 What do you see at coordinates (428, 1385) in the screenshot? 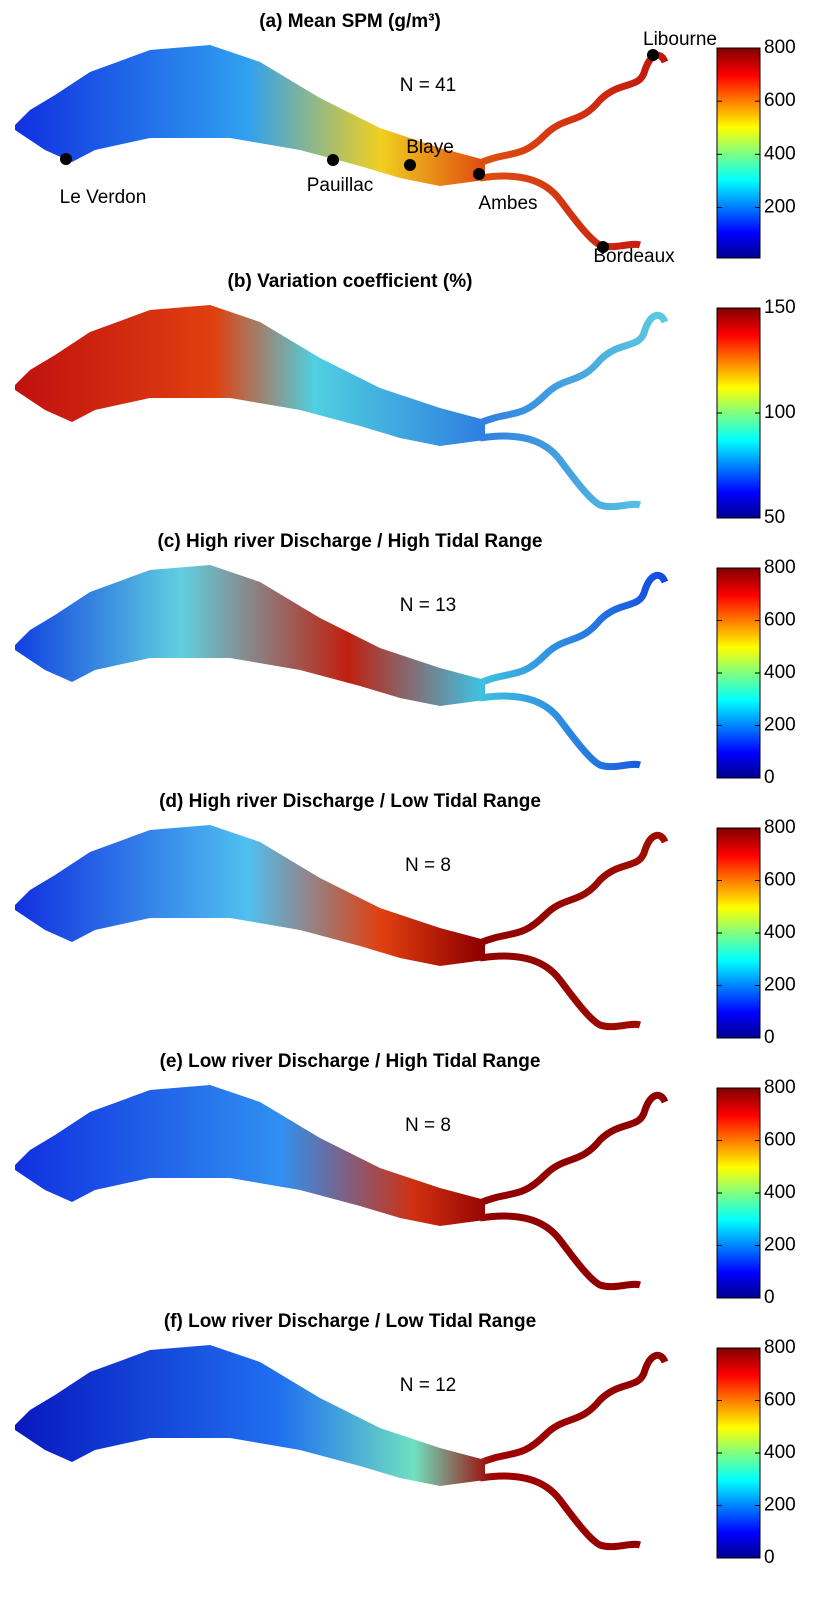
I see `sample-count: N = 12` at bounding box center [428, 1385].